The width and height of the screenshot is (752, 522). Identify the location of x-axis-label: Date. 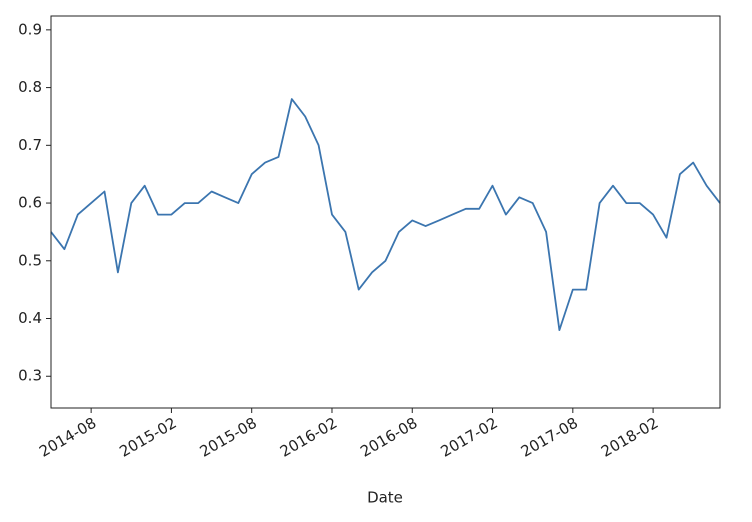
(385, 498).